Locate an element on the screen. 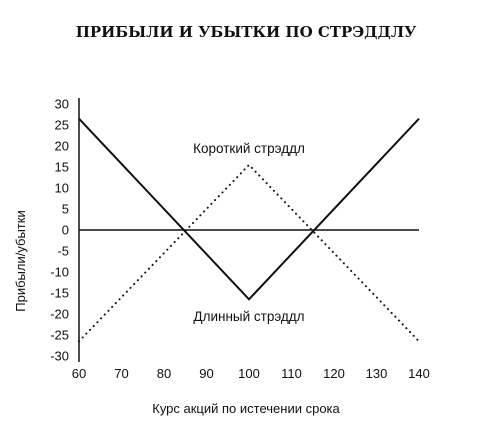 The image size is (492, 431). chart-title: ПРИБЫЛИ И УБЫТКИ ПО СТРЭДДЛУ is located at coordinates (246, 32).